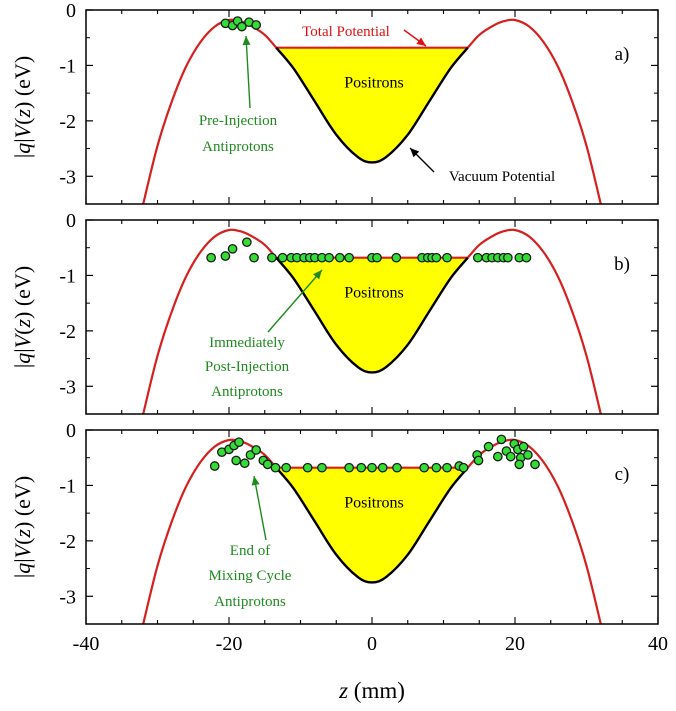  Describe the element at coordinates (622, 54) in the screenshot. I see `panel-tag: a)` at that location.